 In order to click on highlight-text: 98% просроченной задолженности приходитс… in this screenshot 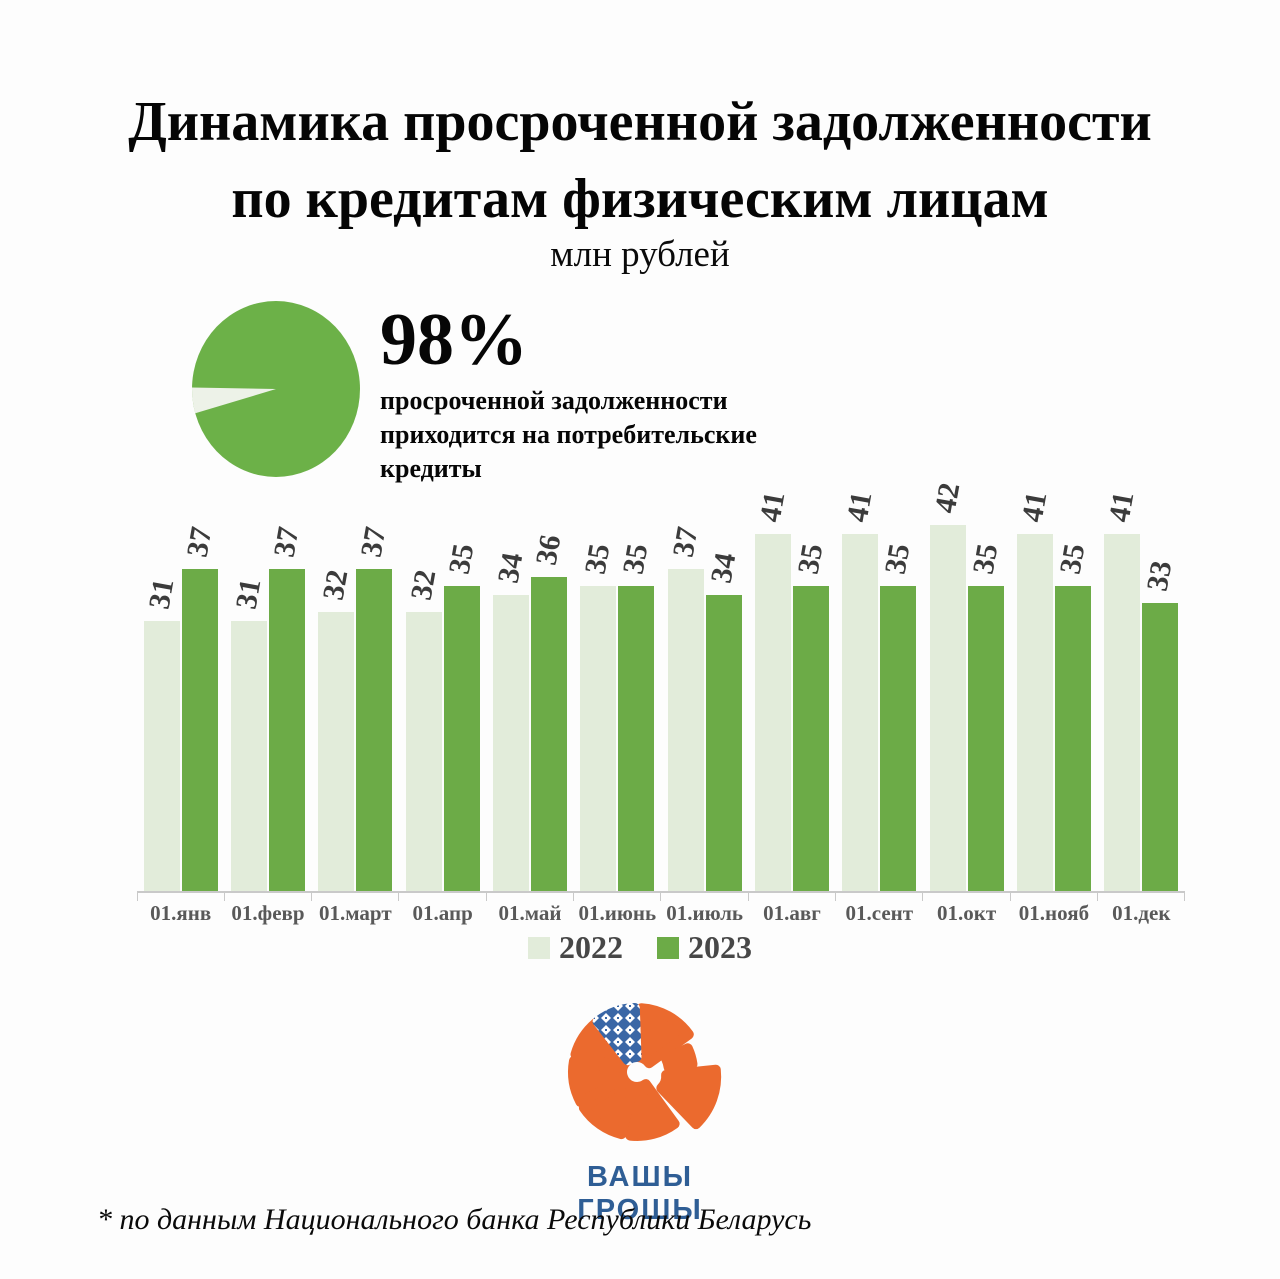, I will do `click(595, 393)`.